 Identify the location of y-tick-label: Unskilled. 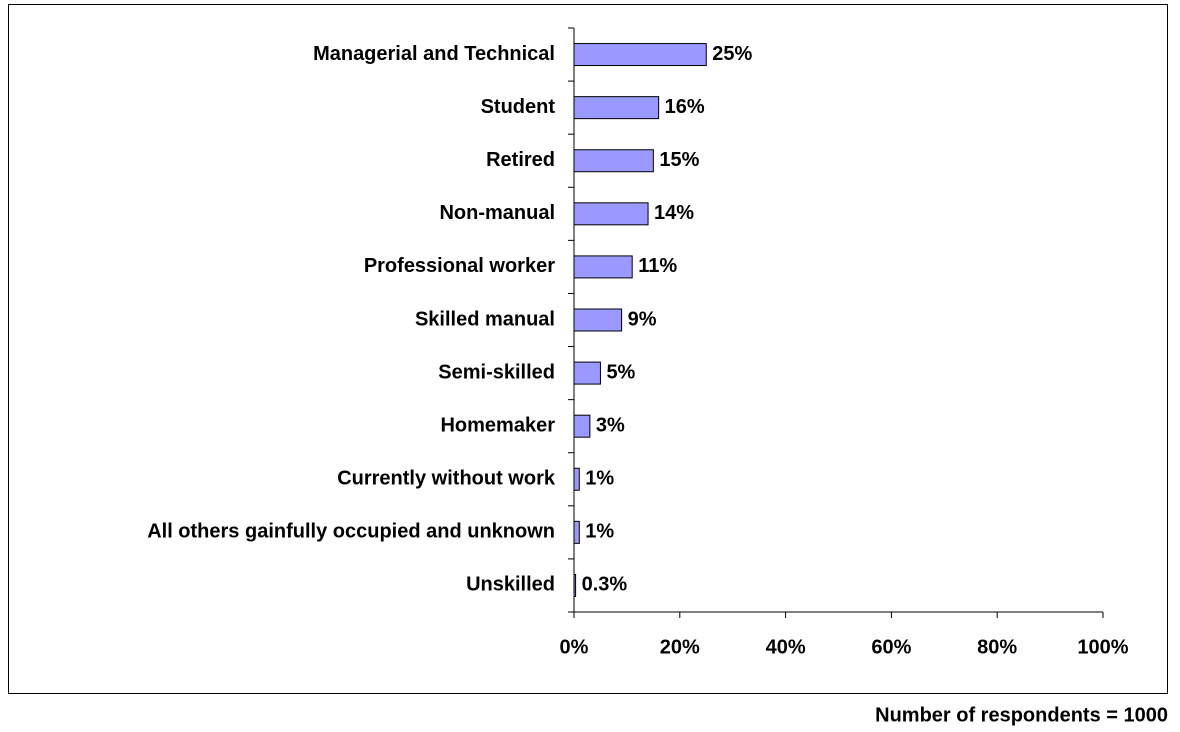
(510, 585).